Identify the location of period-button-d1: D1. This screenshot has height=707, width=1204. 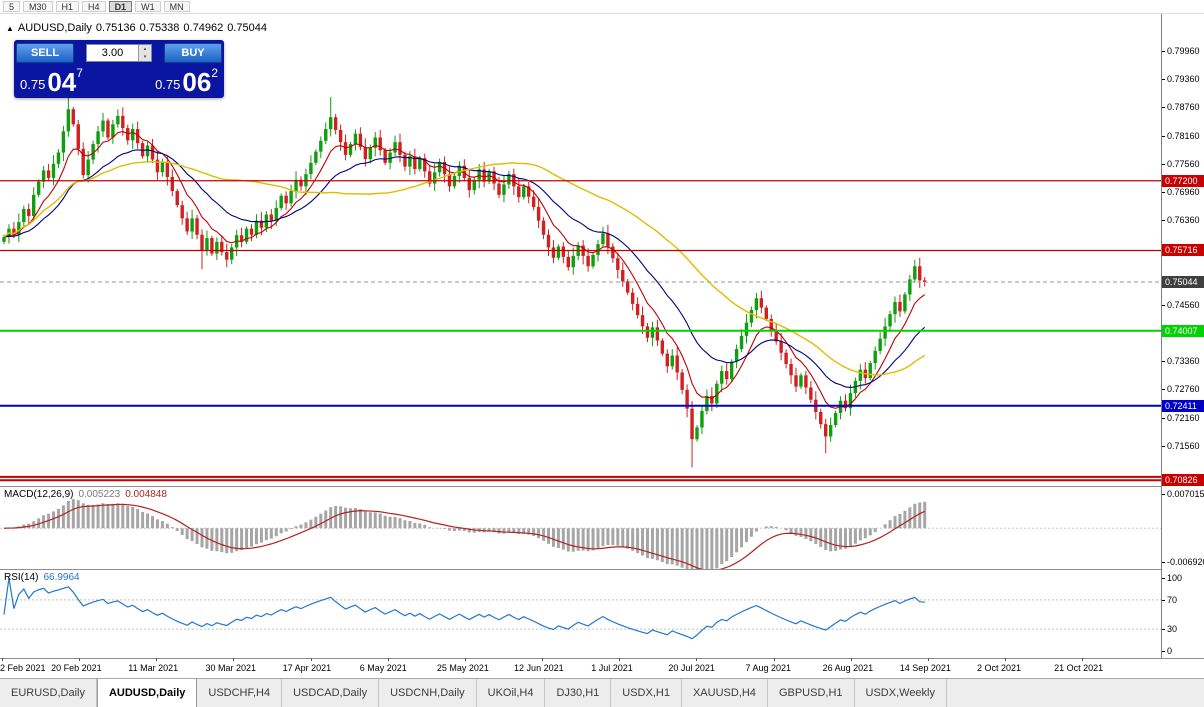
(120, 6).